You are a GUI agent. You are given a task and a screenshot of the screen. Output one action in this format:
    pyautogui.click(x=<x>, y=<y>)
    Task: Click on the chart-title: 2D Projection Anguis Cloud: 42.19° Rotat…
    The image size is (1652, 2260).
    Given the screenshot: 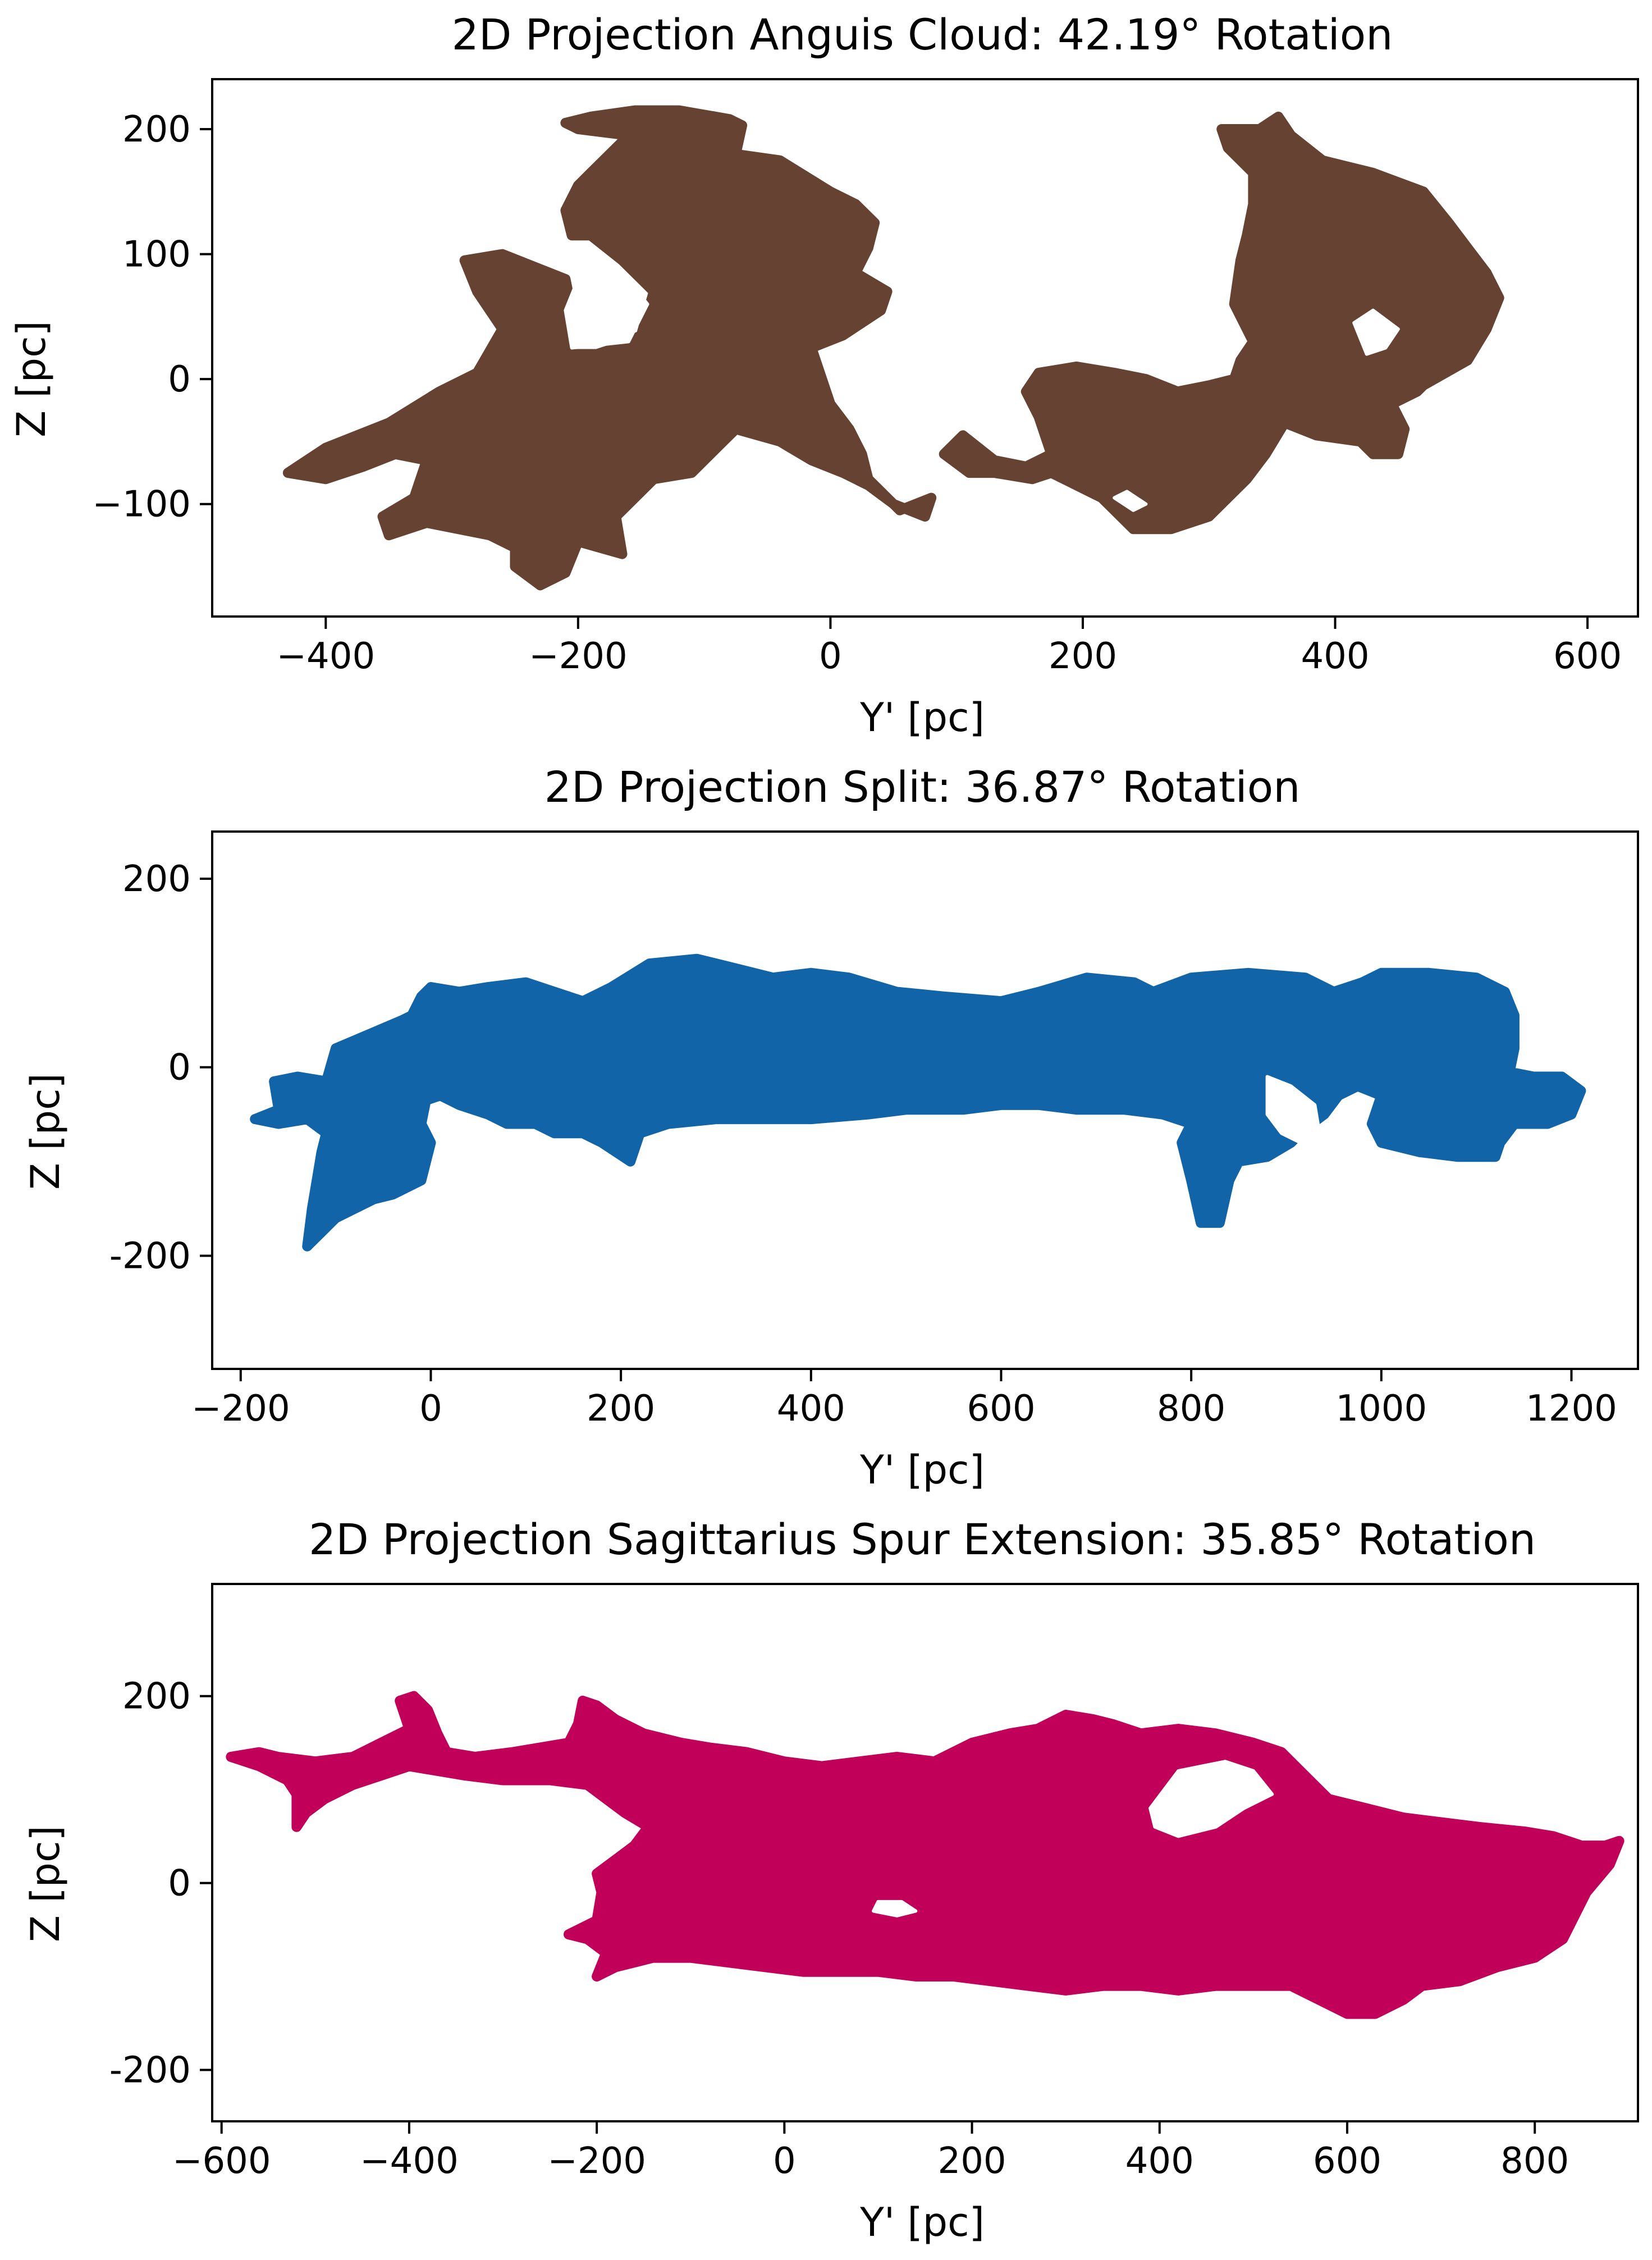 What is the action you would take?
    pyautogui.click(x=923, y=35)
    